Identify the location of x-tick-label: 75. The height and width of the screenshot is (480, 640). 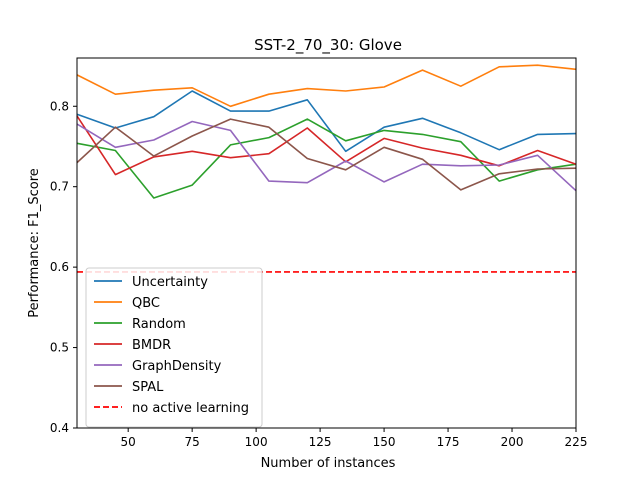
(192, 442).